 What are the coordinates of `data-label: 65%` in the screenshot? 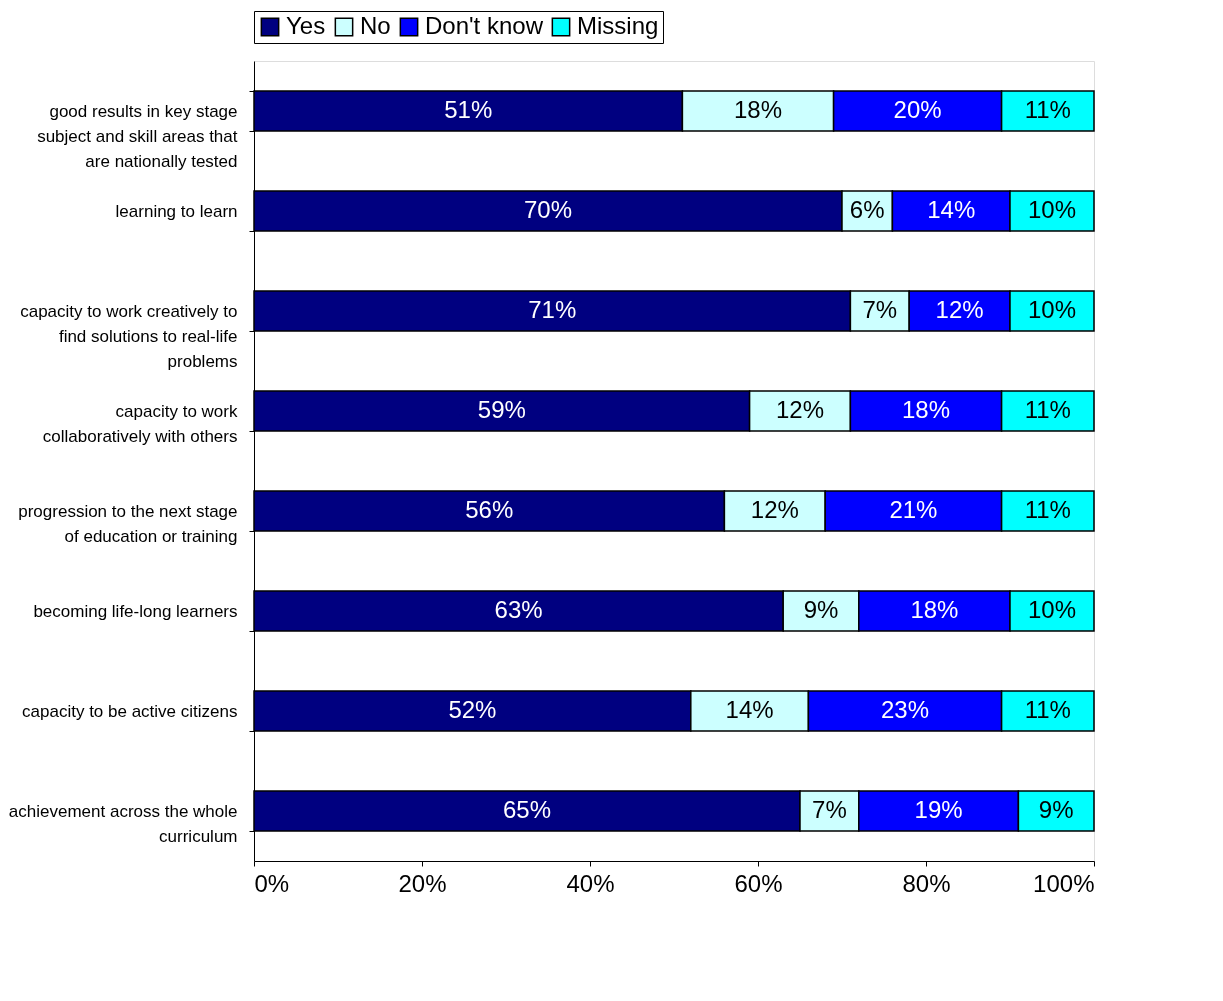 It's located at (527, 809).